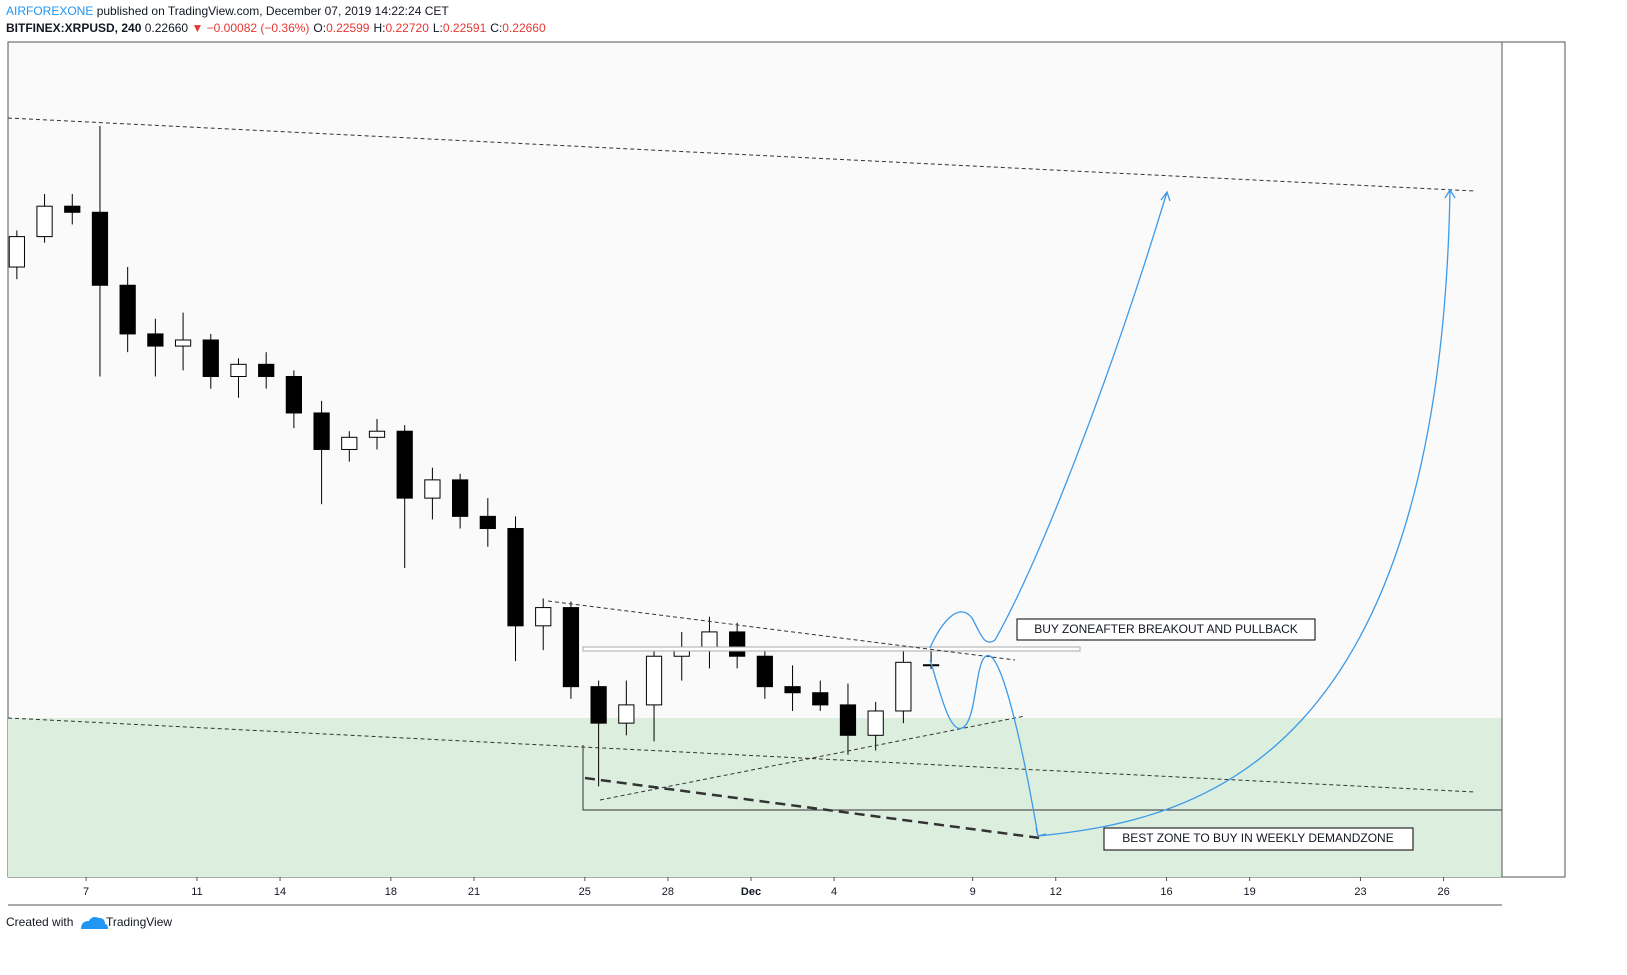 This screenshot has width=1627, height=975. What do you see at coordinates (438, 28) in the screenshot?
I see `ohlc-label: L:` at bounding box center [438, 28].